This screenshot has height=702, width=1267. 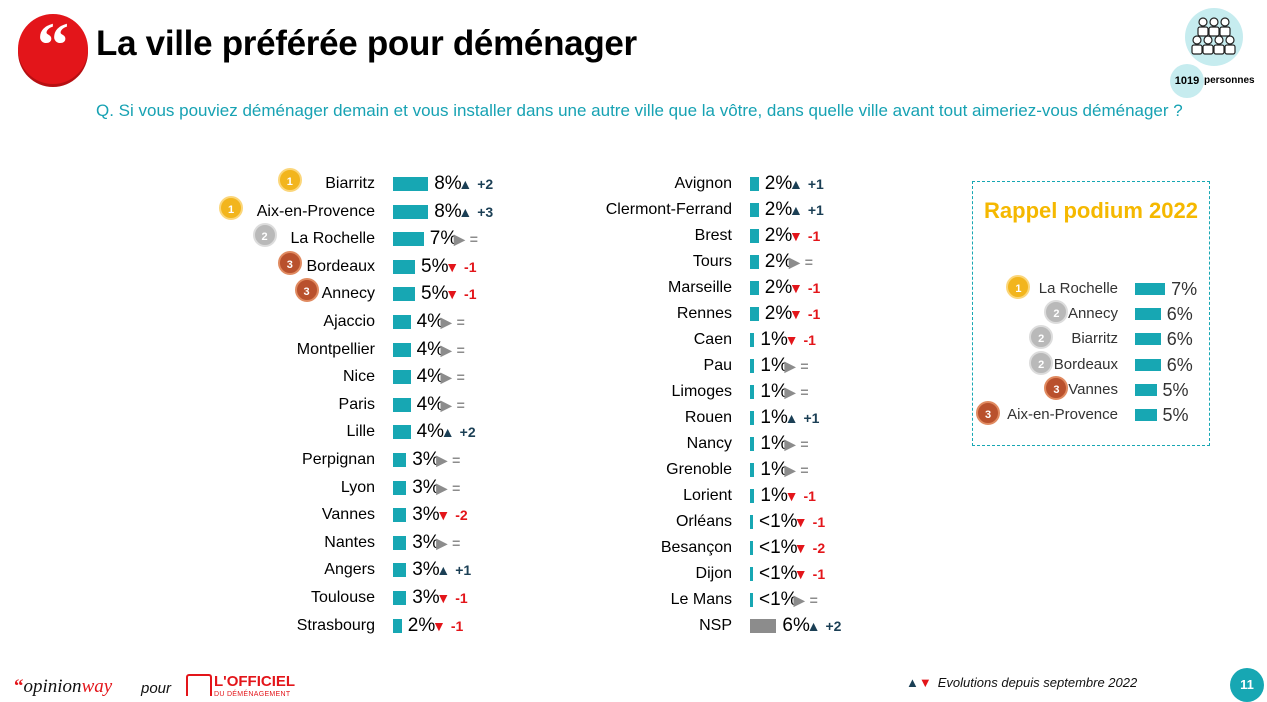 I want to click on chart-row: Limoges 1% ▶ =, so click(x=450, y=392).